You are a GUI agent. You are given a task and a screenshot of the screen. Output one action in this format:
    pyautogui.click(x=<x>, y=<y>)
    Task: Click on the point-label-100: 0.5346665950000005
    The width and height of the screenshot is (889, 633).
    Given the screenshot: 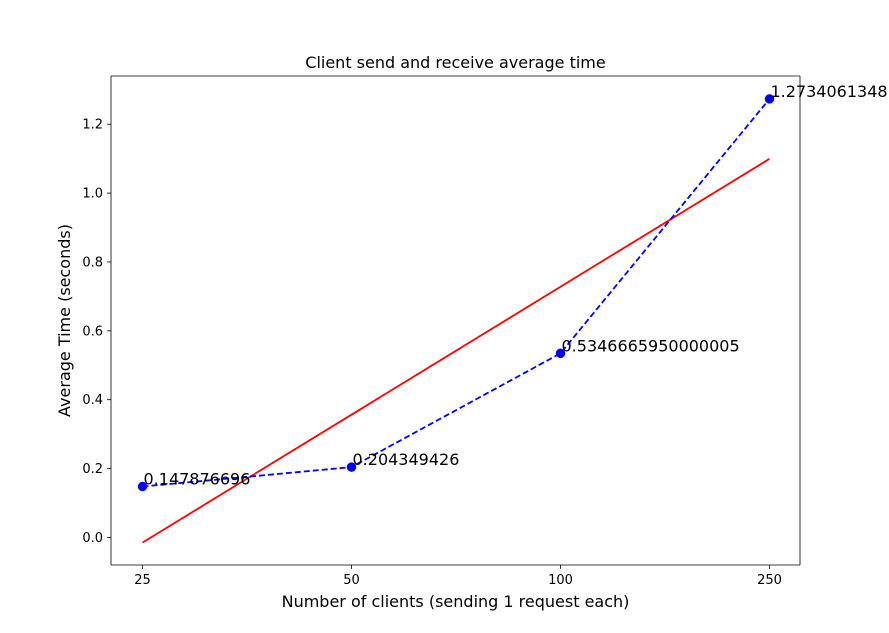 What is the action you would take?
    pyautogui.click(x=651, y=345)
    